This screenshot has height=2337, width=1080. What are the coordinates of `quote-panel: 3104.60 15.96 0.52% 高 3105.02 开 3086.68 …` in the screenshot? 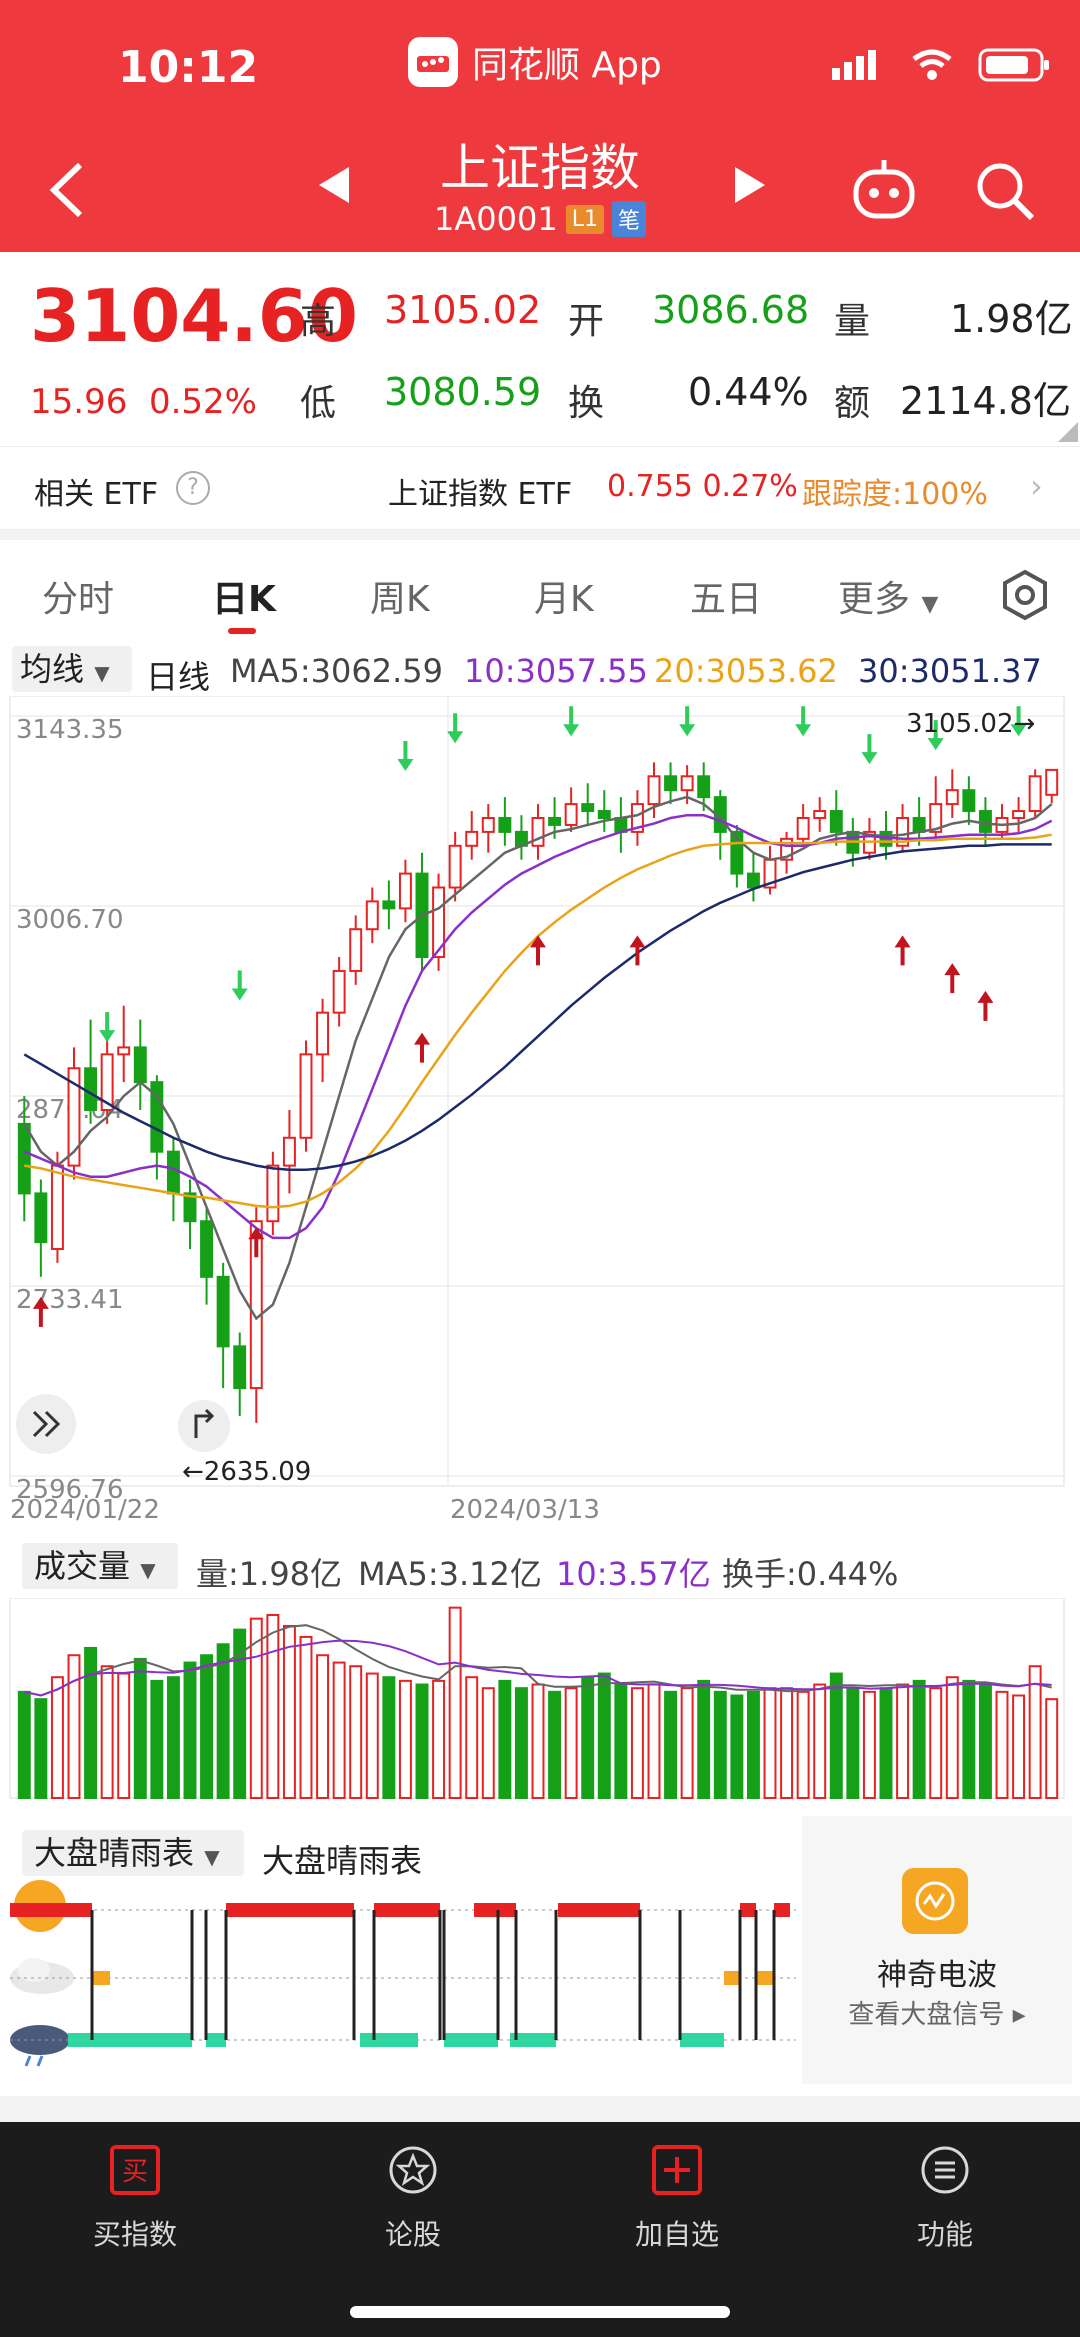 It's located at (540, 348).